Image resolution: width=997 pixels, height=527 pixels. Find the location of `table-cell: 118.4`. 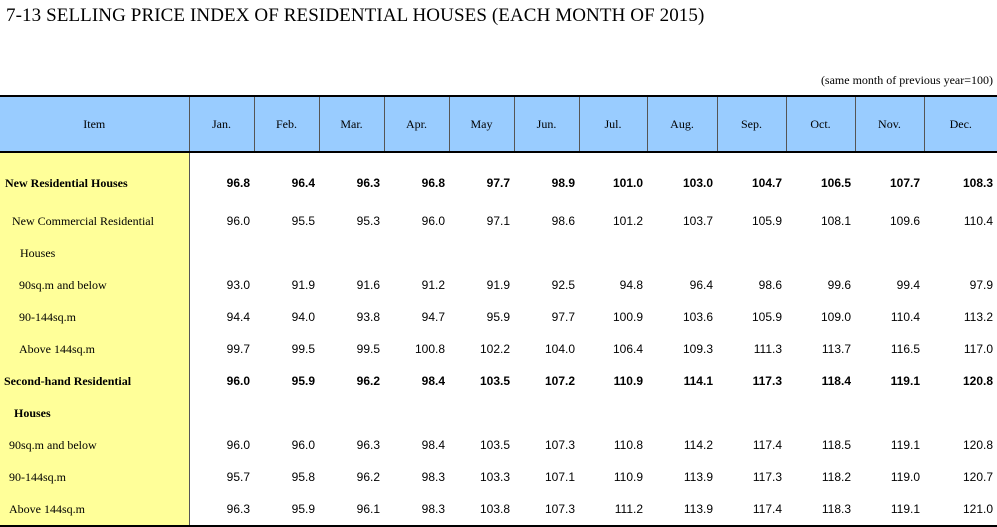

table-cell: 118.4 is located at coordinates (836, 381).